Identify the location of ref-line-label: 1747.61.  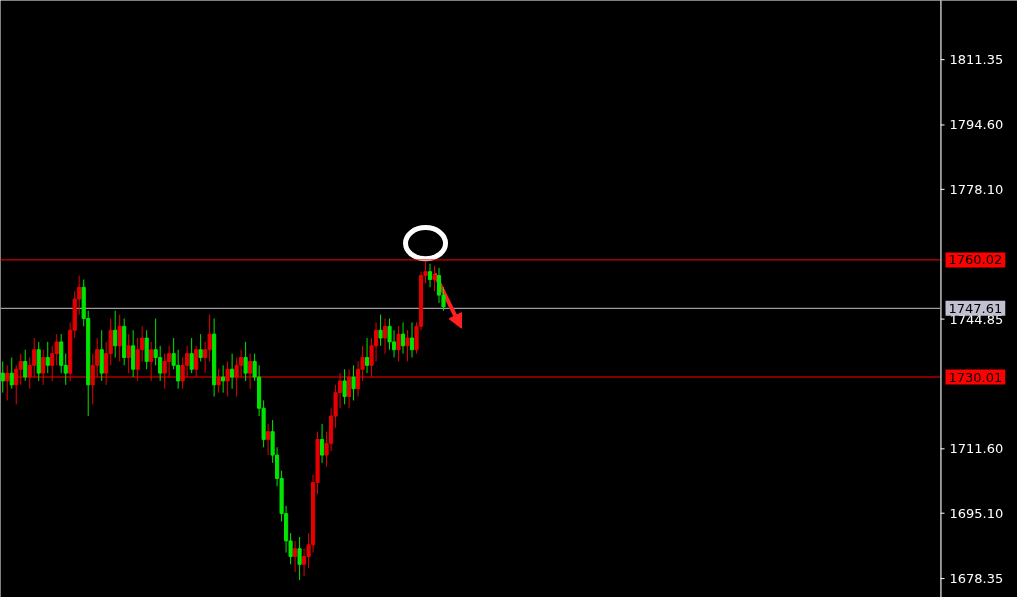
(975, 308).